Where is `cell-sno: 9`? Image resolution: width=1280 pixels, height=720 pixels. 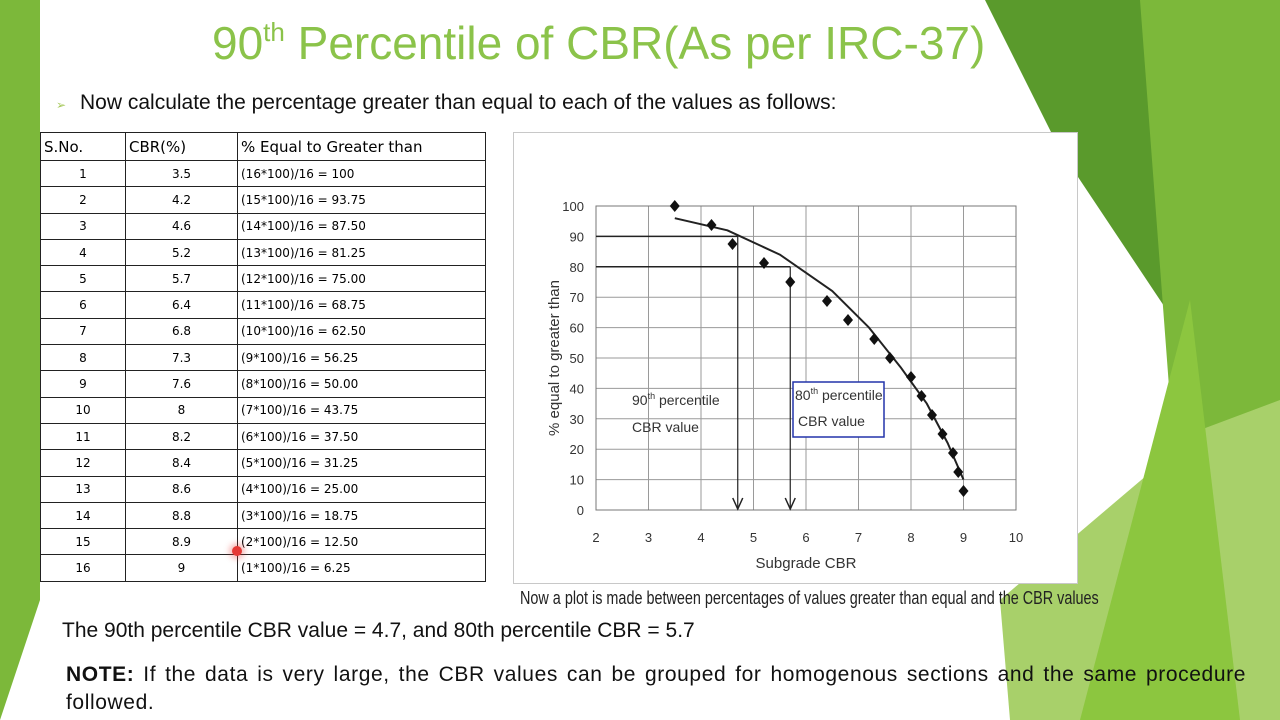 cell-sno: 9 is located at coordinates (83, 384).